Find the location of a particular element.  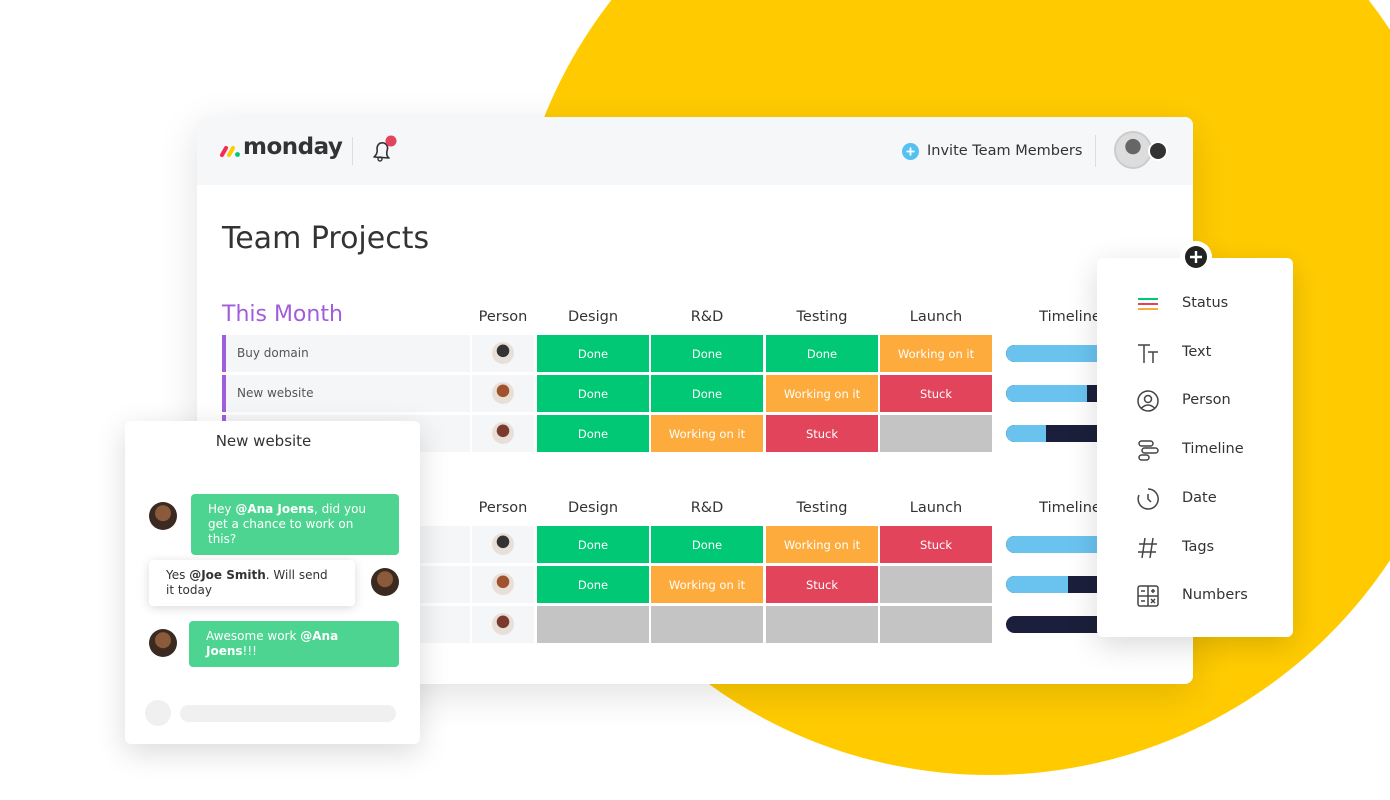

chat-bubble: Awesome work @Ana Joens!!! is located at coordinates (294, 644).